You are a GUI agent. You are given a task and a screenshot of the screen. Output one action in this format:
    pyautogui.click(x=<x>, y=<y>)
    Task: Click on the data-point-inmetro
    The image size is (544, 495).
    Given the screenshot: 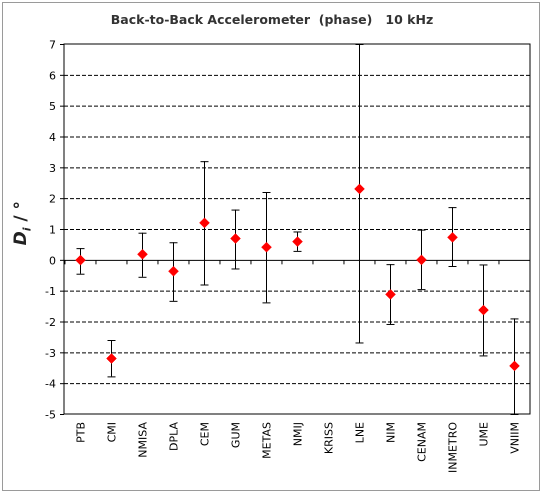 What is the action you would take?
    pyautogui.click(x=452, y=237)
    